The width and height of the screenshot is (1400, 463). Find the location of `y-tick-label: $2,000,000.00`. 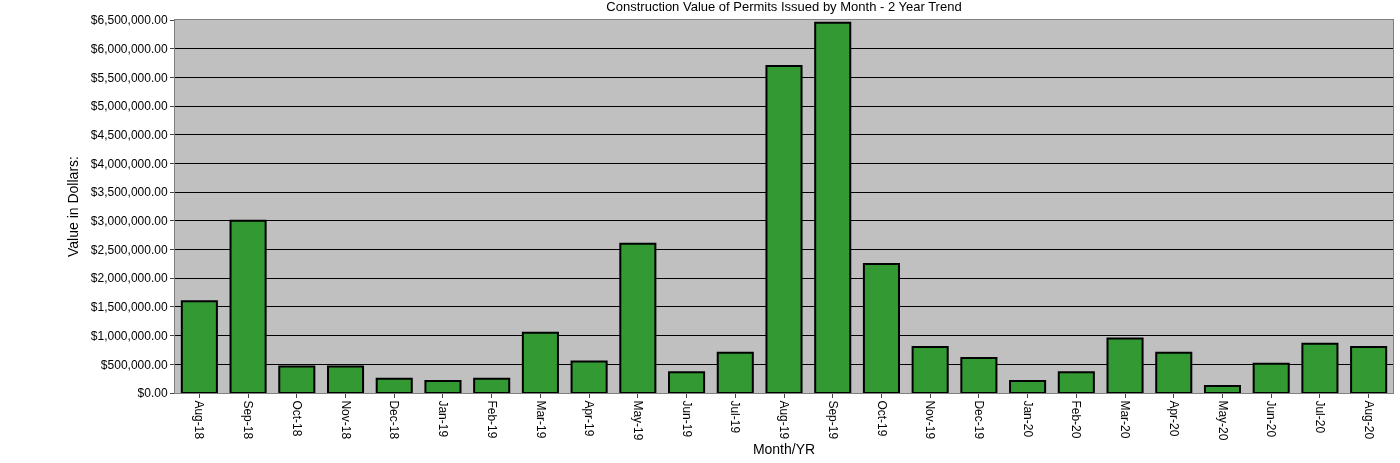

y-tick-label: $2,000,000.00 is located at coordinates (129, 278).